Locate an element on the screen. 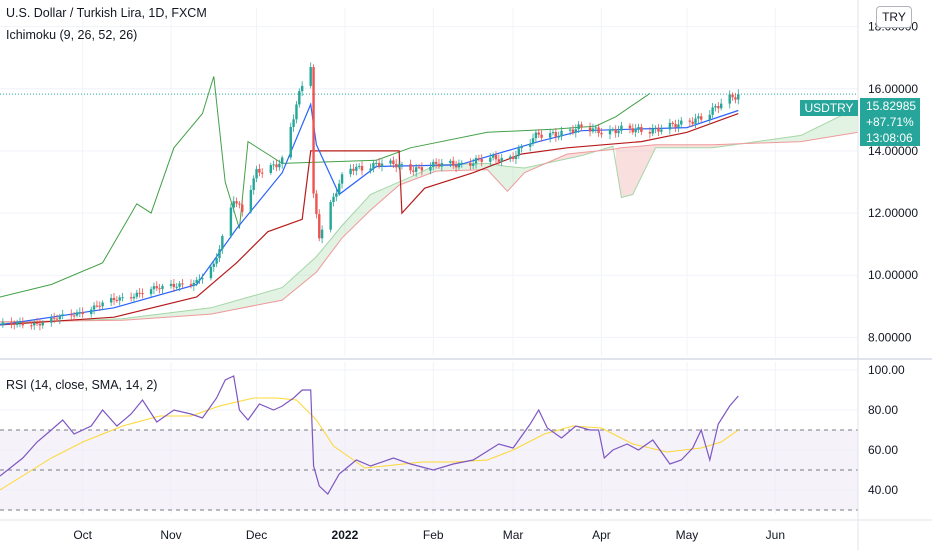  cloud-bullish is located at coordinates (801, 125).